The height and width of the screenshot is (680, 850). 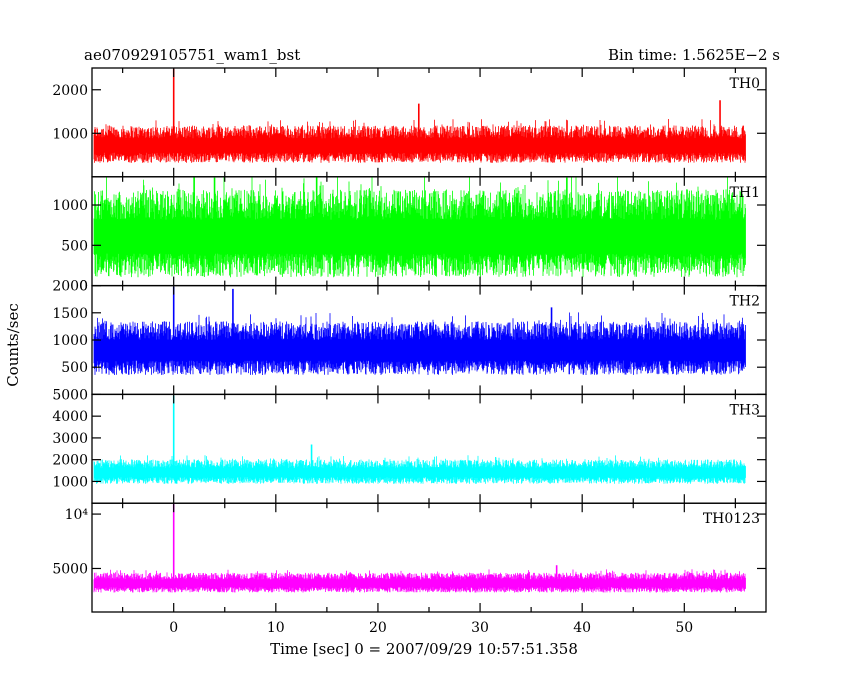 What do you see at coordinates (192, 55) in the screenshot?
I see `chart-title-left: ae070929105751_wam1_bst` at bounding box center [192, 55].